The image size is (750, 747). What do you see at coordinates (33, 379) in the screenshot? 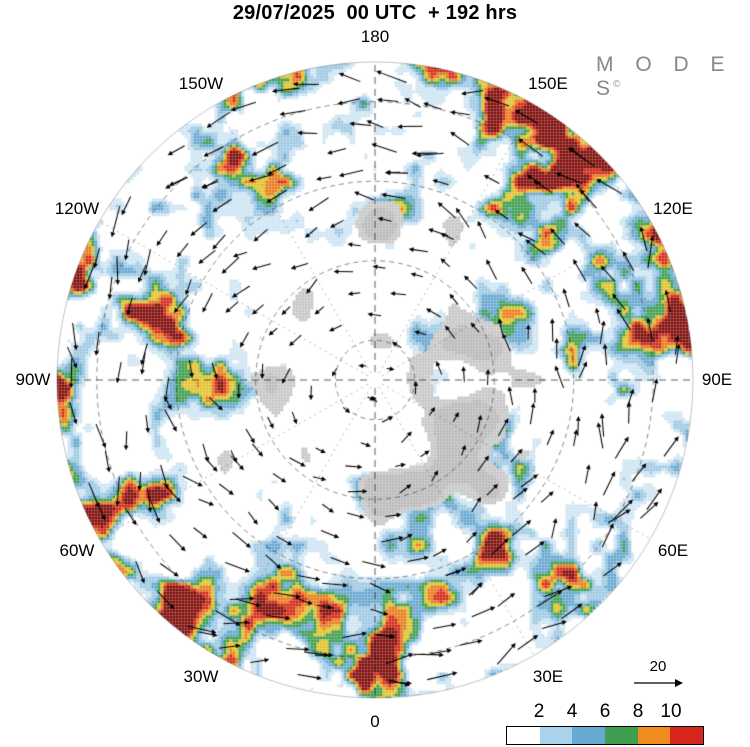
I see `lon-label-90w: 90W` at bounding box center [33, 379].